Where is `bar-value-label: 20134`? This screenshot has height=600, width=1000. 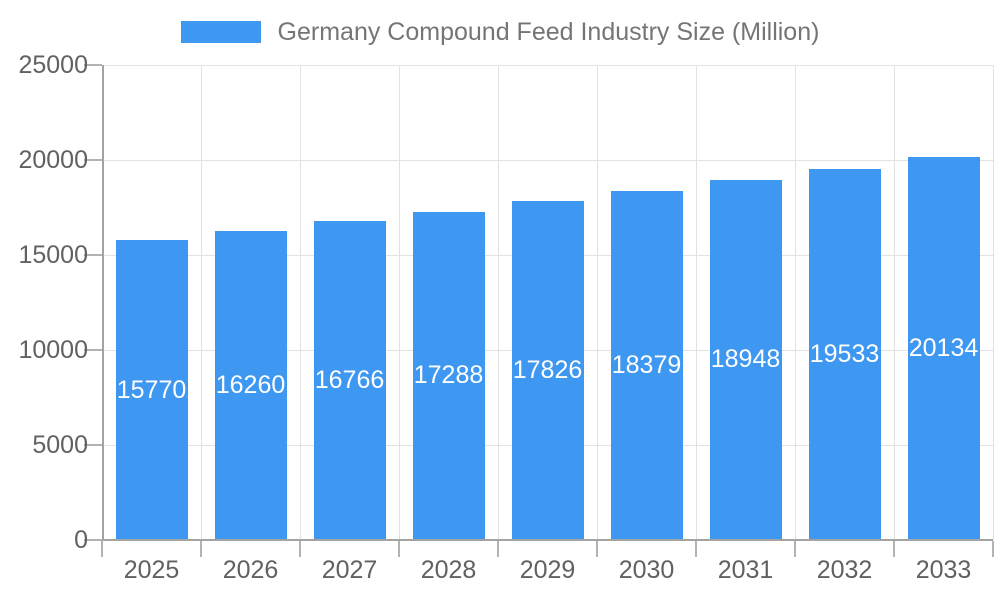
bar-value-label: 20134 is located at coordinates (943, 348).